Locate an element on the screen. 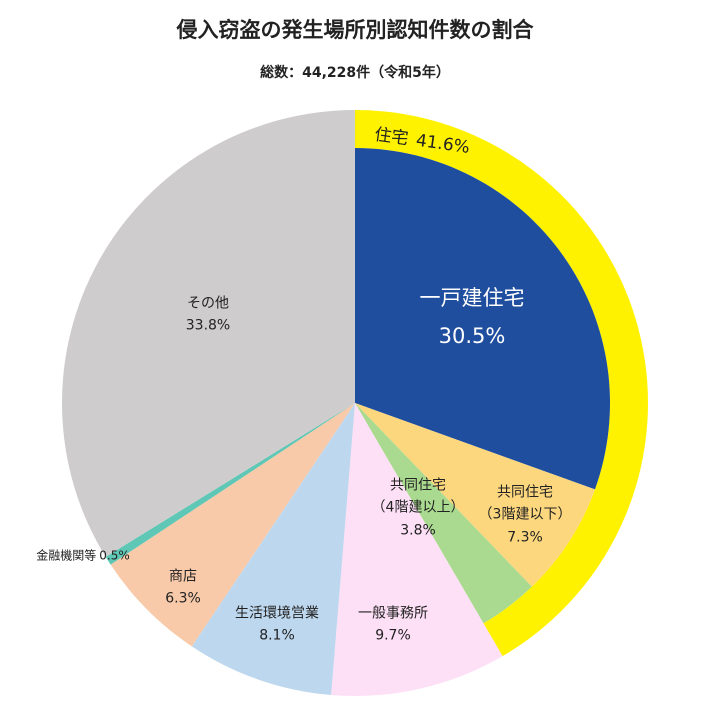 The width and height of the screenshot is (710, 710). slice-label: 共同住宅 （3階建以下） 7.3% is located at coordinates (525, 514).